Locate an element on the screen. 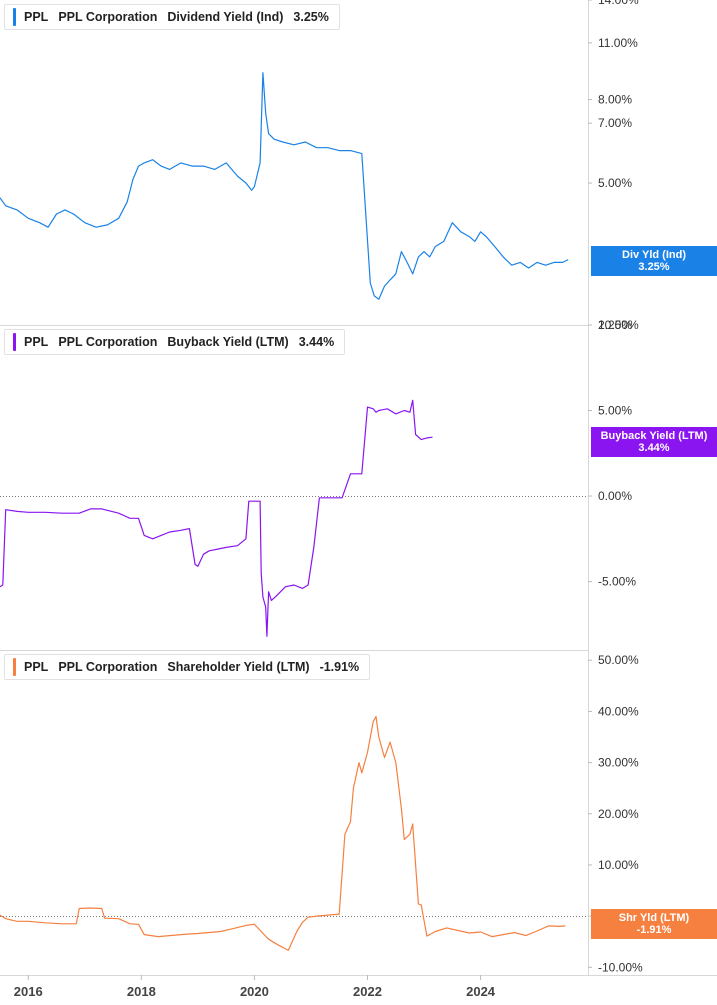  y-tick-label: 50.00% is located at coordinates (618, 660).